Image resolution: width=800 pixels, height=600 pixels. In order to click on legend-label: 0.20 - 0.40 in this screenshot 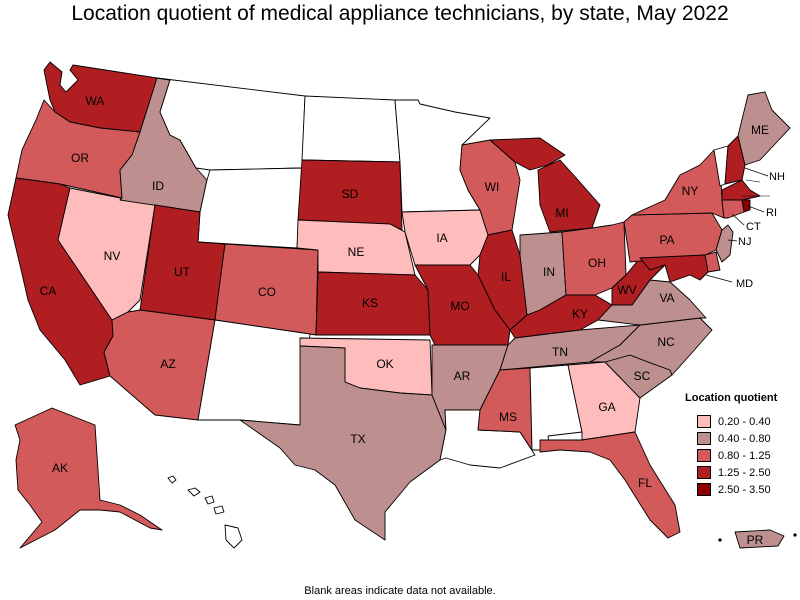, I will do `click(744, 421)`.